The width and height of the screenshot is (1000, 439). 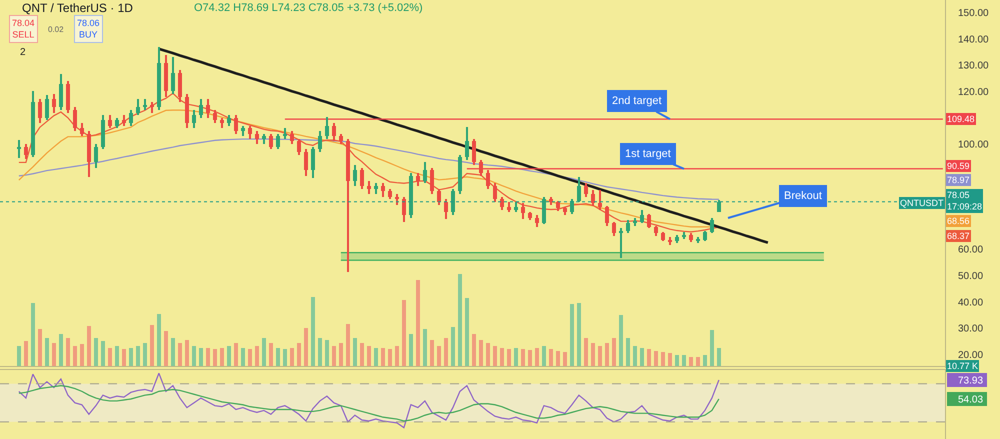 What do you see at coordinates (637, 101) in the screenshot?
I see `annotation: 2nd target` at bounding box center [637, 101].